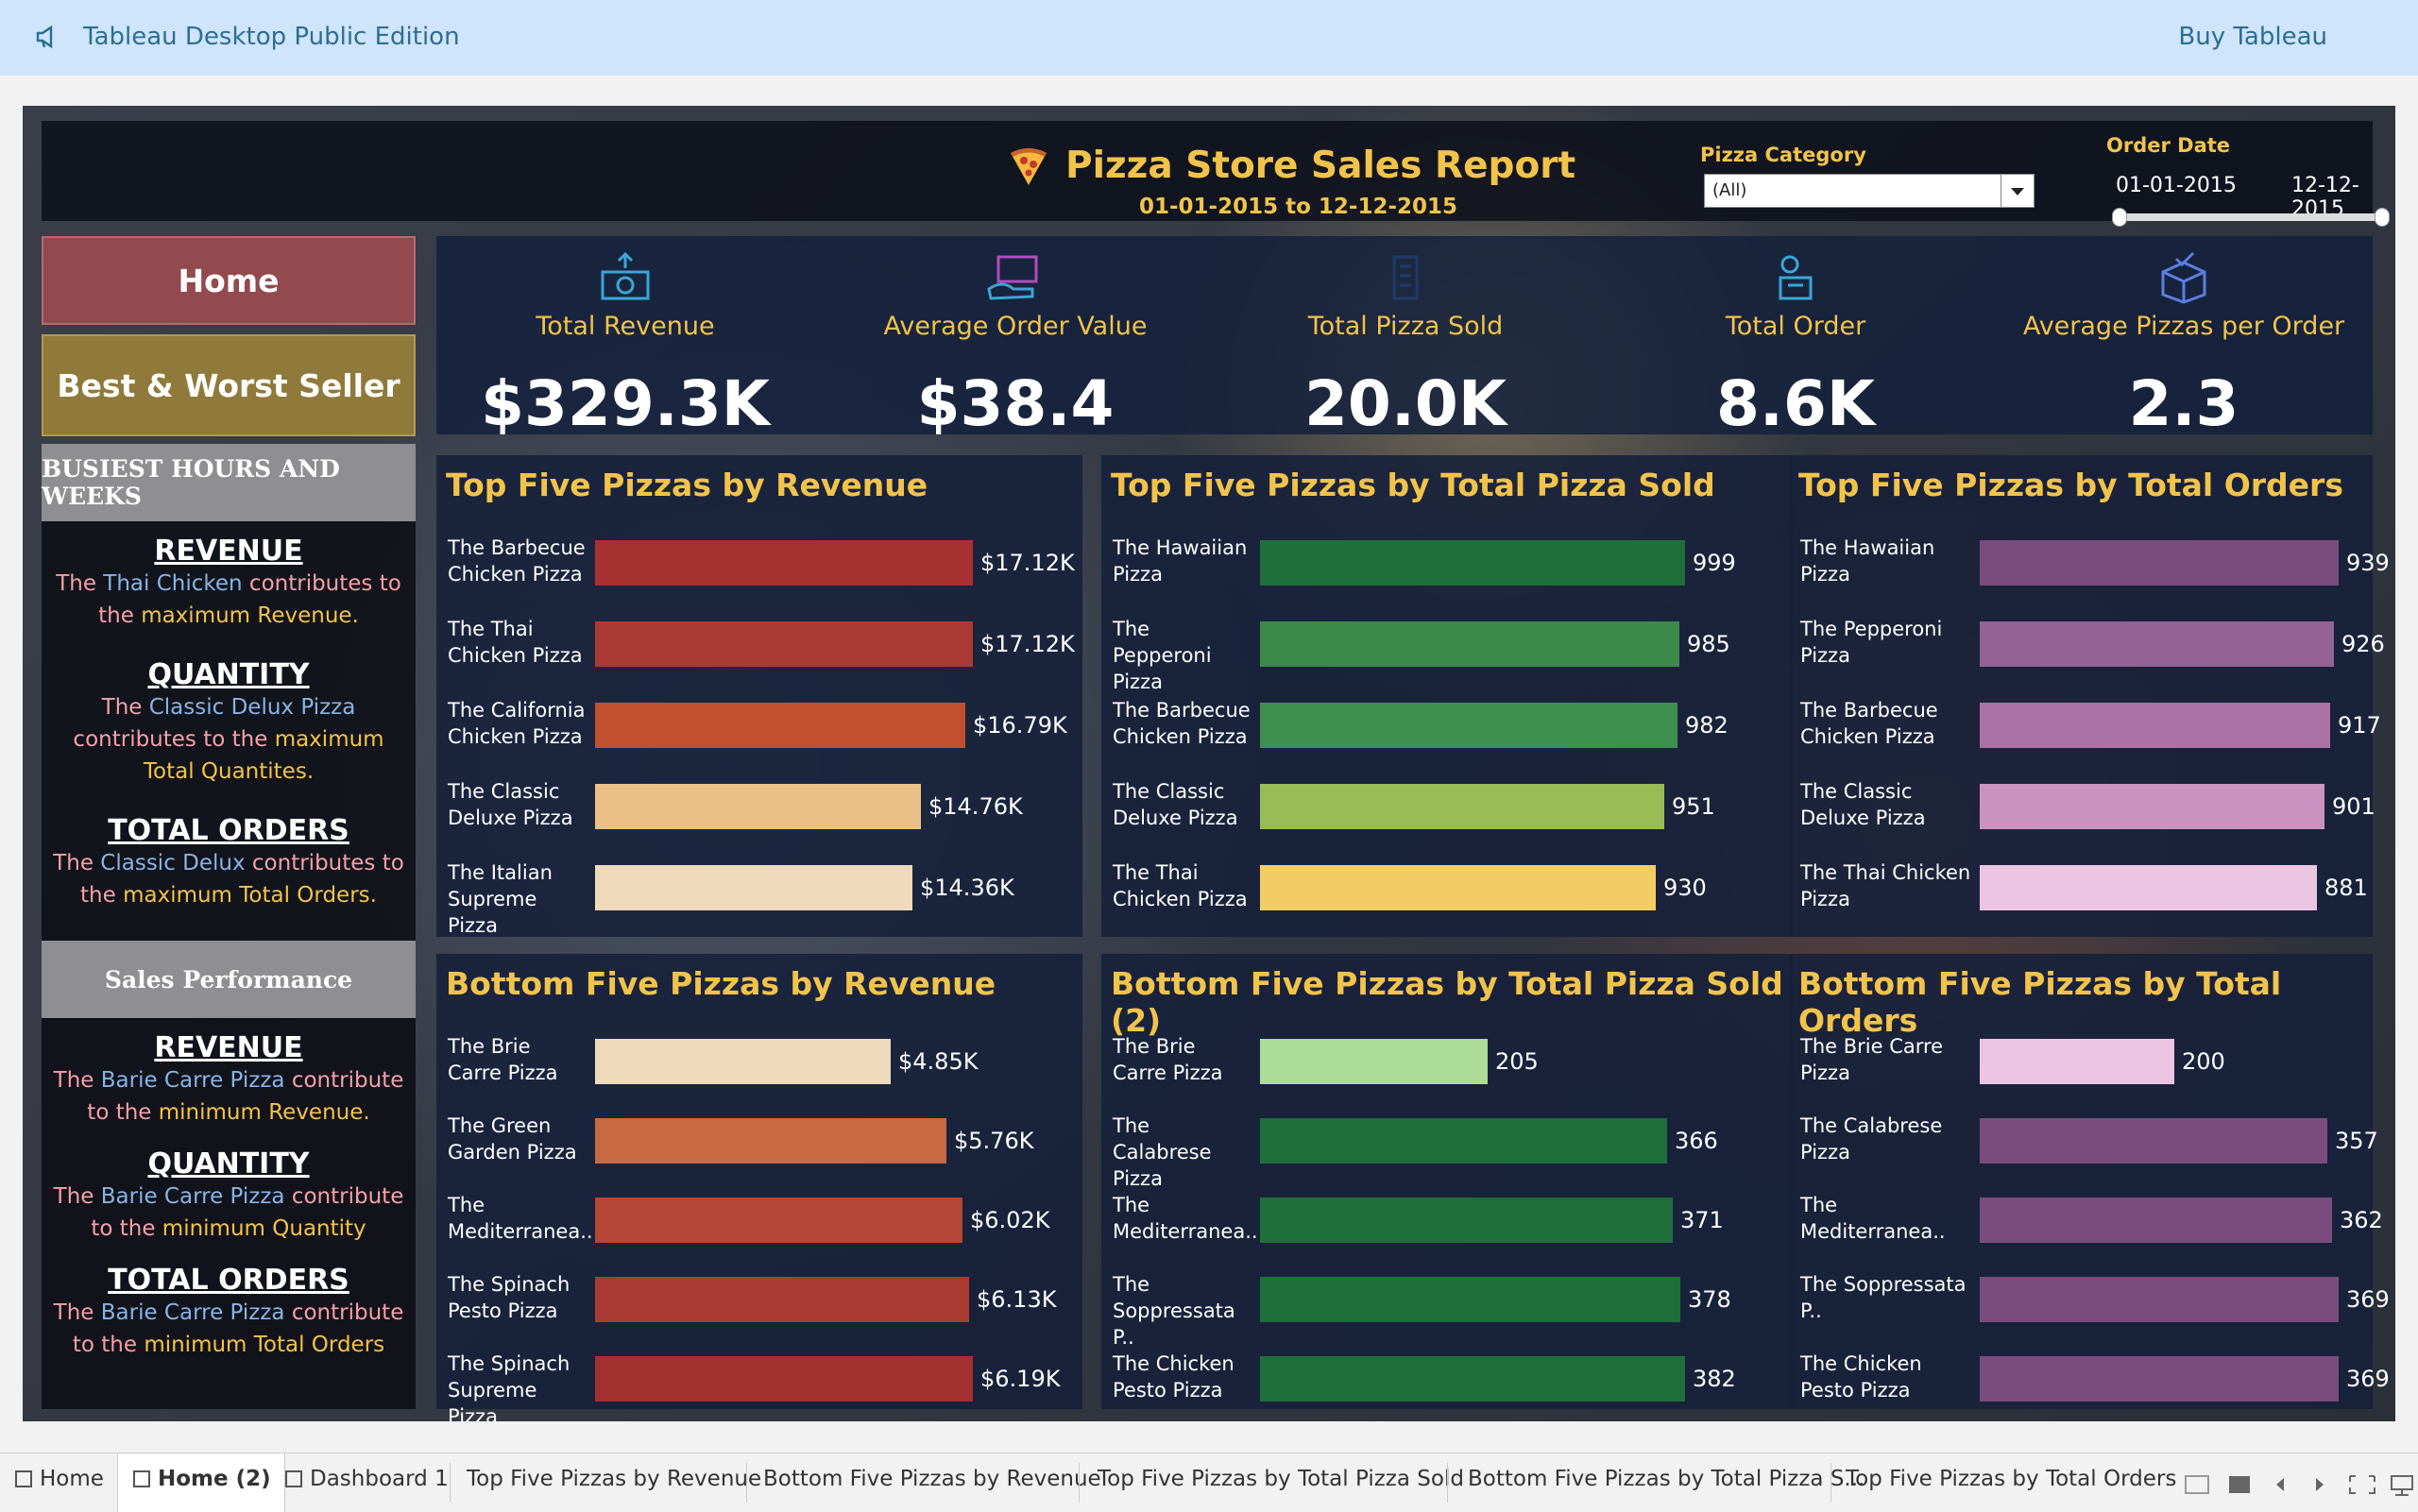 Image resolution: width=2418 pixels, height=1512 pixels. What do you see at coordinates (2011, 1479) in the screenshot?
I see `tab-top-five-orders: Top Five Pizzas by Total Orders` at bounding box center [2011, 1479].